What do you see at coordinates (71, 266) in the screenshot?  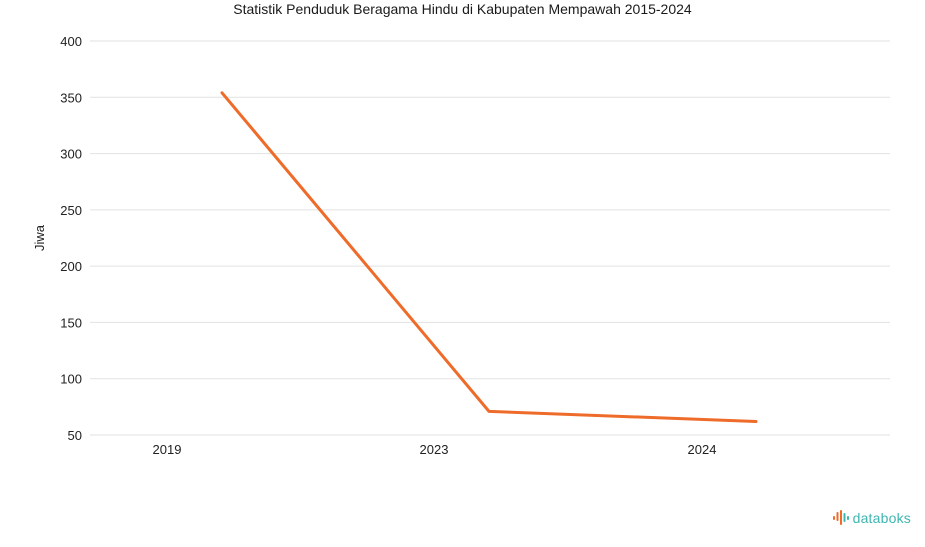 I see `y-tick-label: 200` at bounding box center [71, 266].